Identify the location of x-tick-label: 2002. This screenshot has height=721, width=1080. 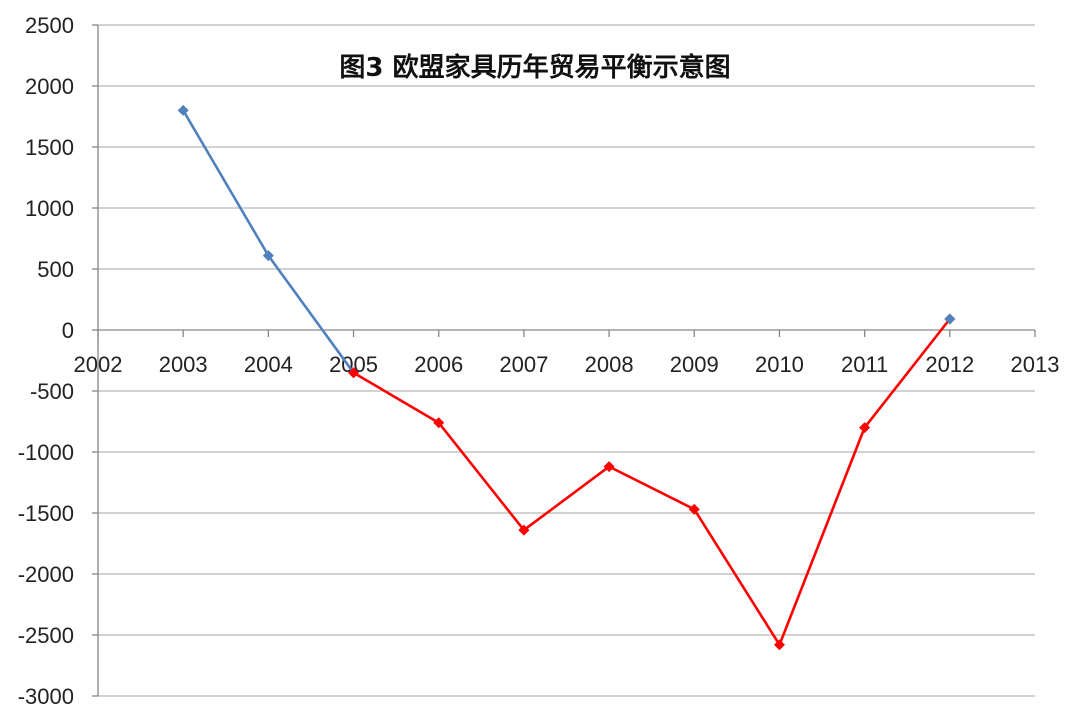
(98, 364).